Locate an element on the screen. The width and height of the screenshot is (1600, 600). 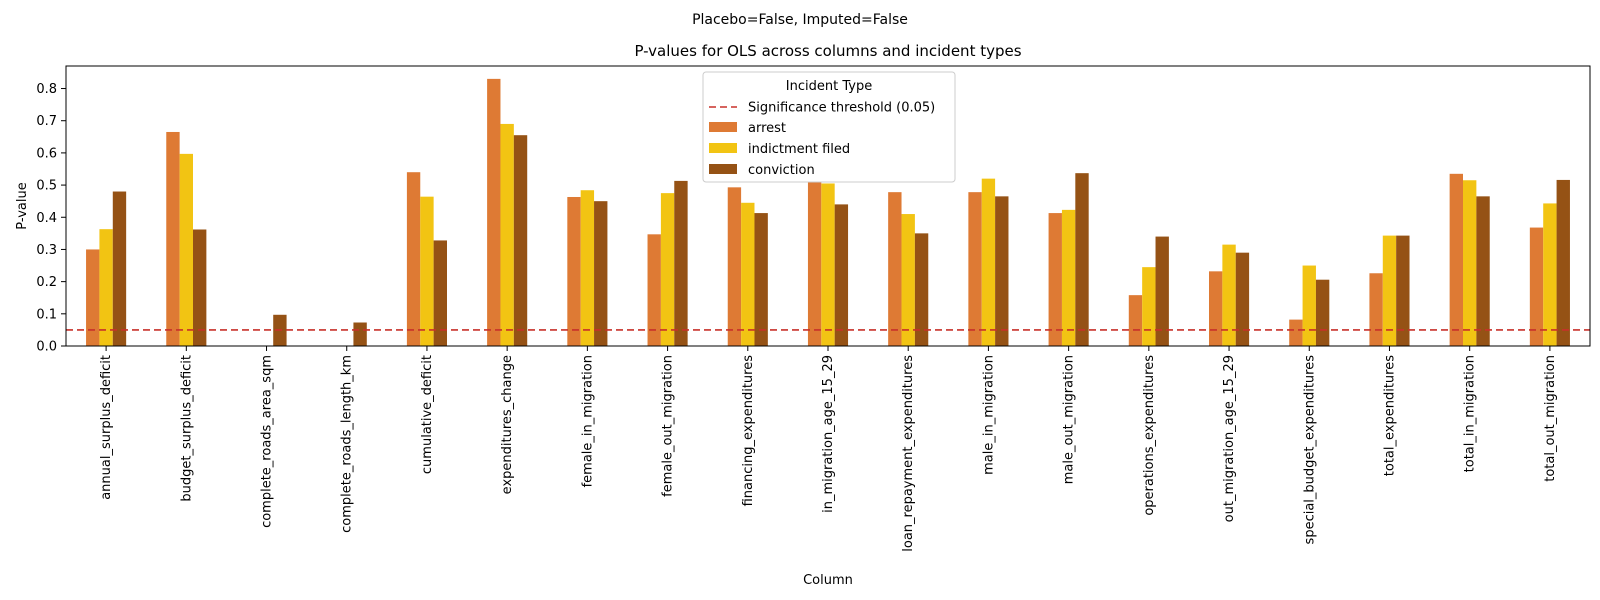
y-axis-label: P-value is located at coordinates (22, 205).